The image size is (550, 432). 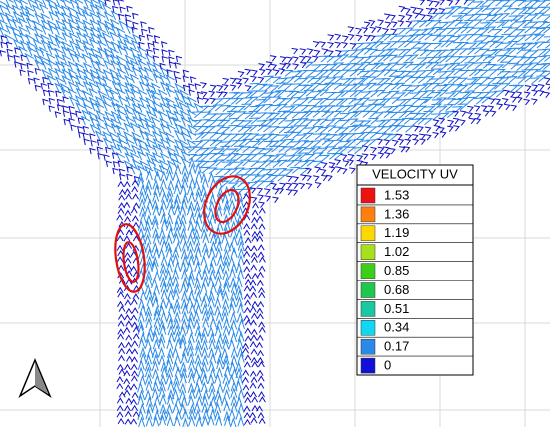 I want to click on legend-title: VELOCITY UV, so click(x=415, y=173).